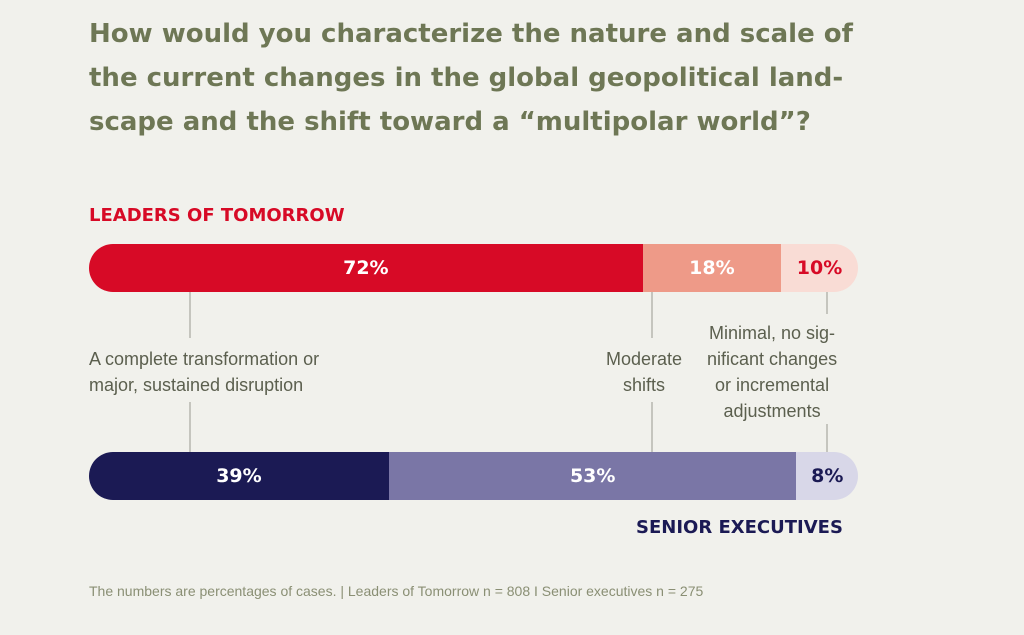  I want to click on bar-leaders-of-tomorrow: 72% 18% 10%, so click(473, 268).